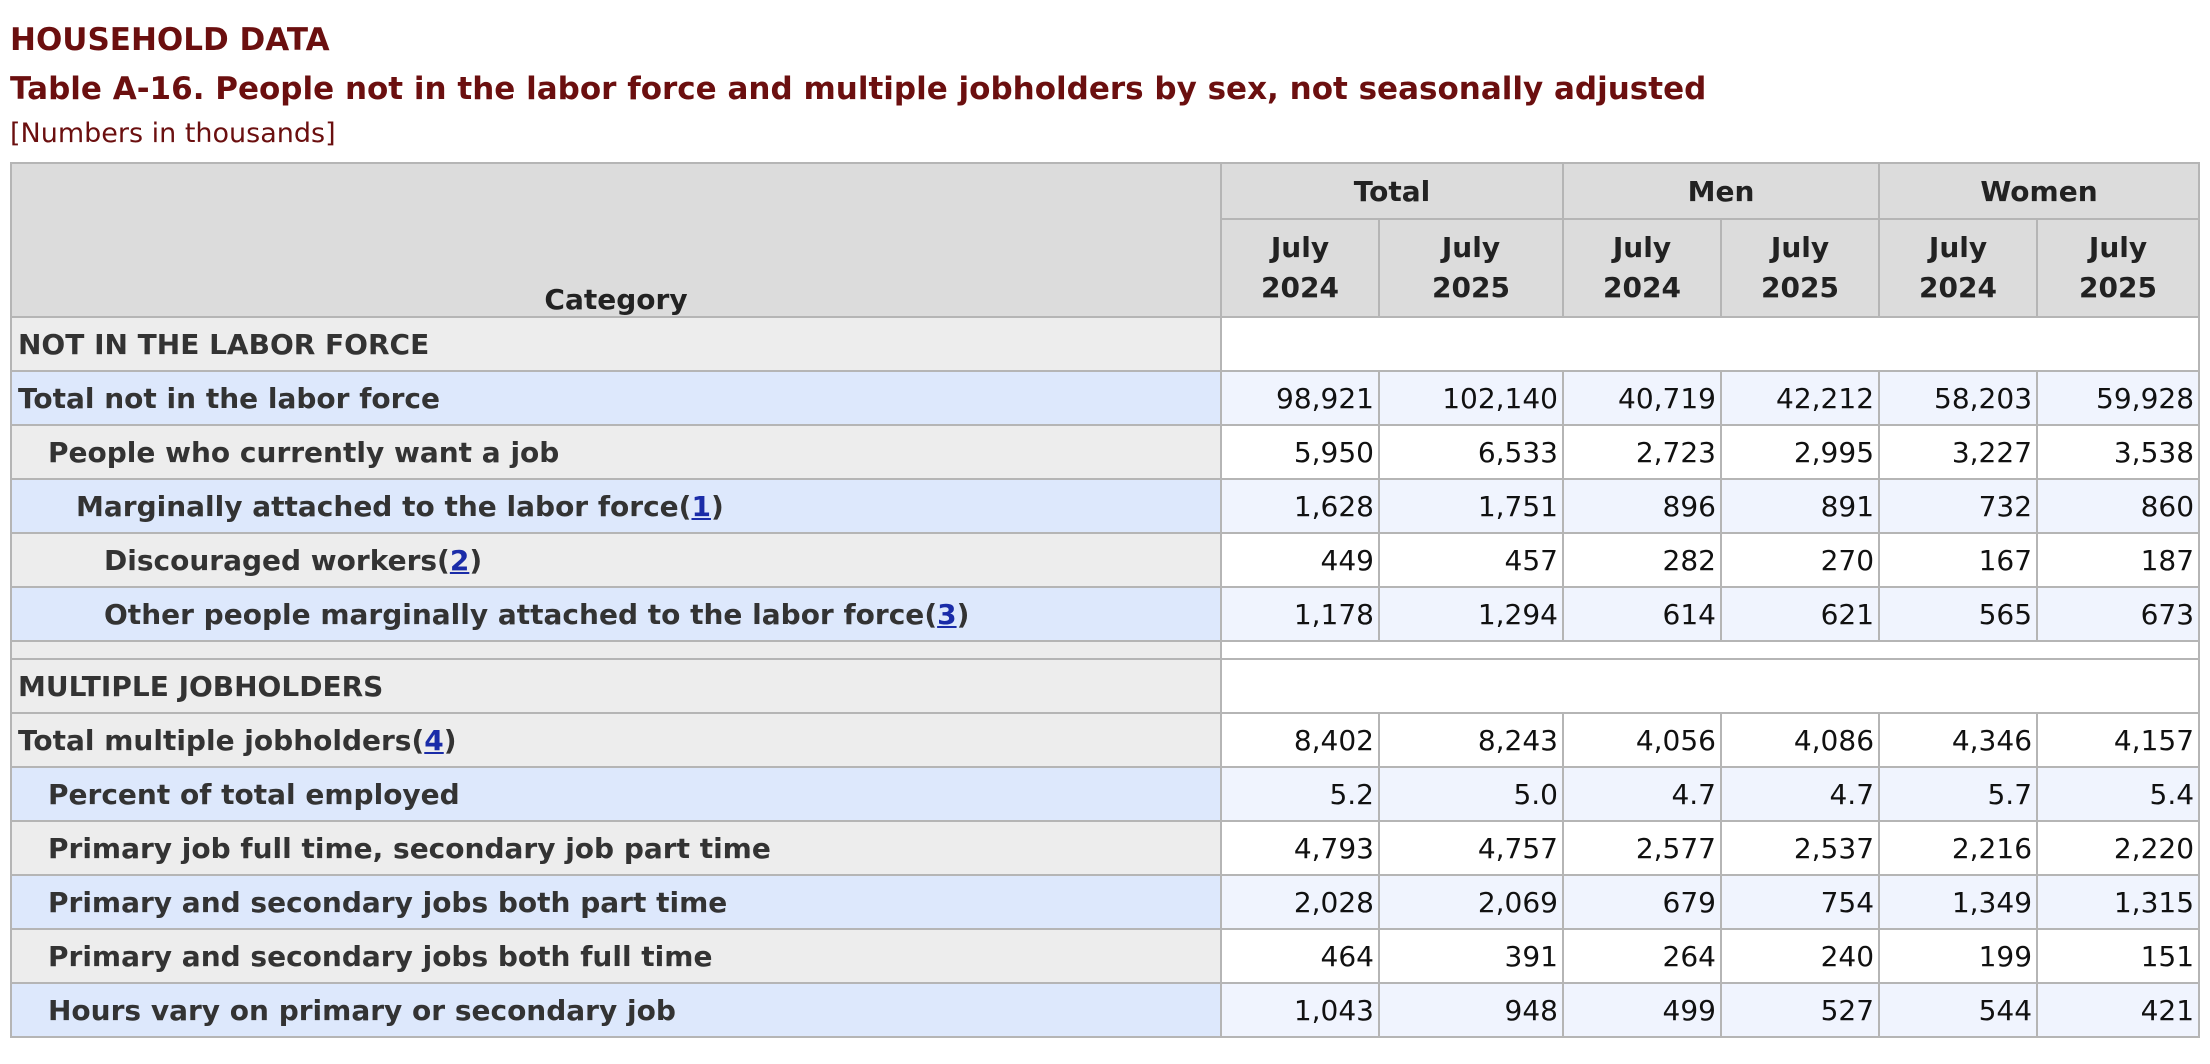 This screenshot has width=2210, height=1064. I want to click on value-cell: 1,315, so click(2118, 902).